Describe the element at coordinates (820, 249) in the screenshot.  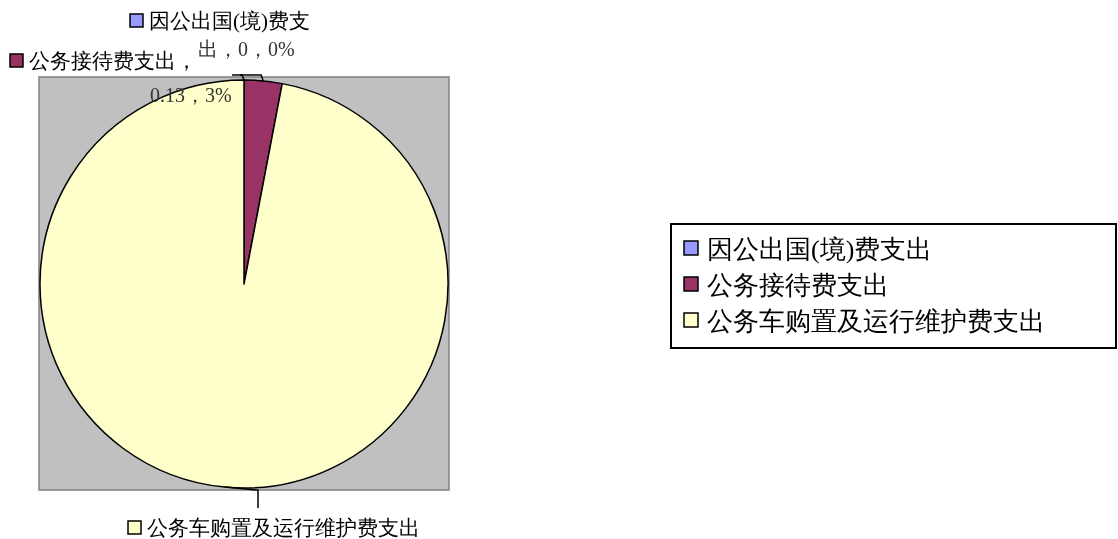
I see `legend-label: 因公出国(境)费支出` at that location.